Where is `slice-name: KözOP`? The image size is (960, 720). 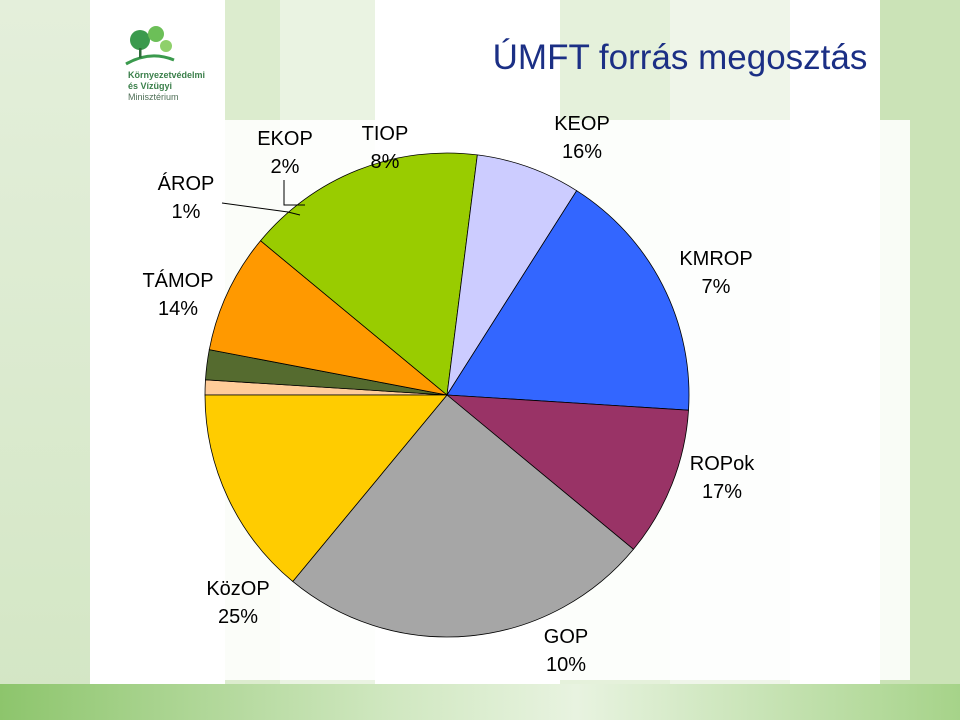 slice-name: KözOP is located at coordinates (237, 589).